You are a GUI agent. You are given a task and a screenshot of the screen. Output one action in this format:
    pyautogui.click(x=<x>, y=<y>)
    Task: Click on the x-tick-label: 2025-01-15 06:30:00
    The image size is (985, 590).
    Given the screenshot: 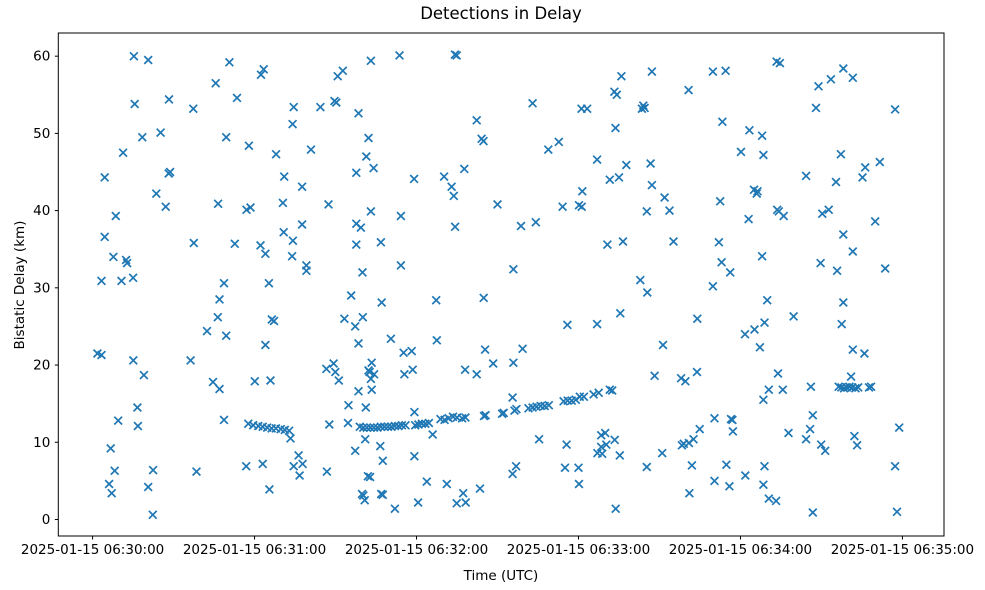 What is the action you would take?
    pyautogui.click(x=92, y=550)
    